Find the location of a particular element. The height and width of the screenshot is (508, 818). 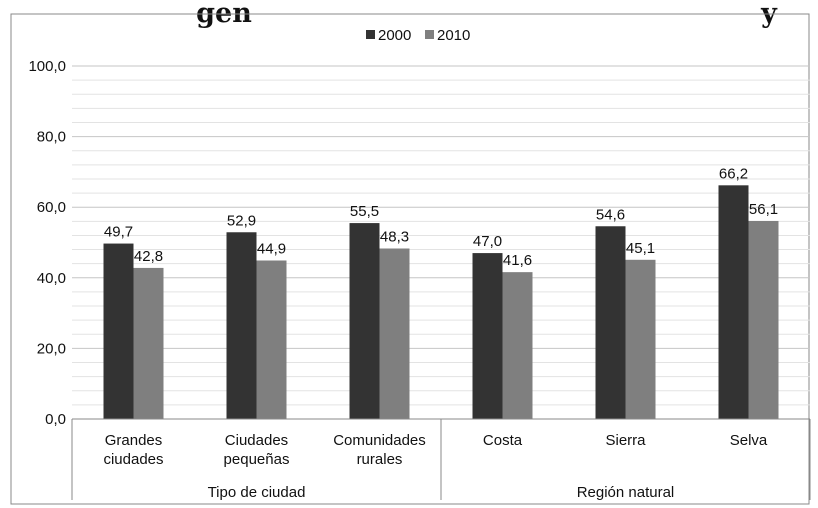

legend-label-2010: 2010 is located at coordinates (453, 35).